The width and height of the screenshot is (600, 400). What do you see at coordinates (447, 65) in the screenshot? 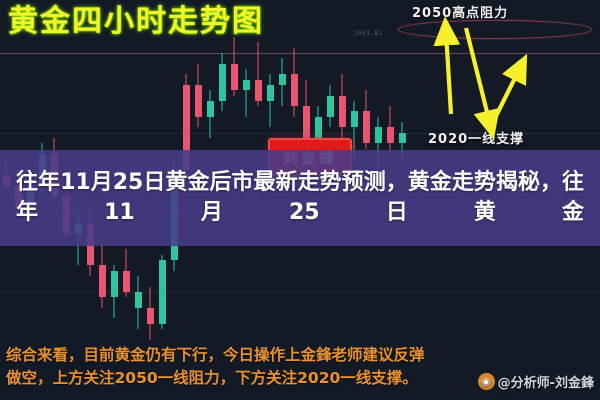
I see `arrow-up-left-icon` at bounding box center [447, 65].